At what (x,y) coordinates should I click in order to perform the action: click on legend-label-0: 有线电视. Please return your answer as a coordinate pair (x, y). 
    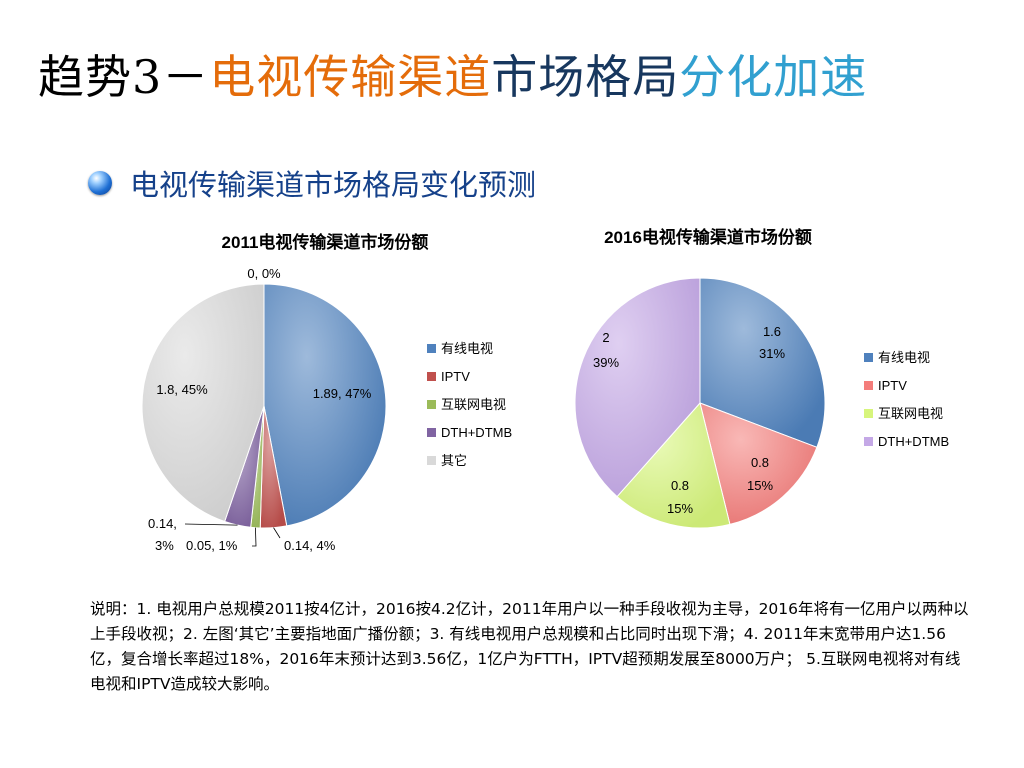
    Looking at the image, I should click on (467, 348).